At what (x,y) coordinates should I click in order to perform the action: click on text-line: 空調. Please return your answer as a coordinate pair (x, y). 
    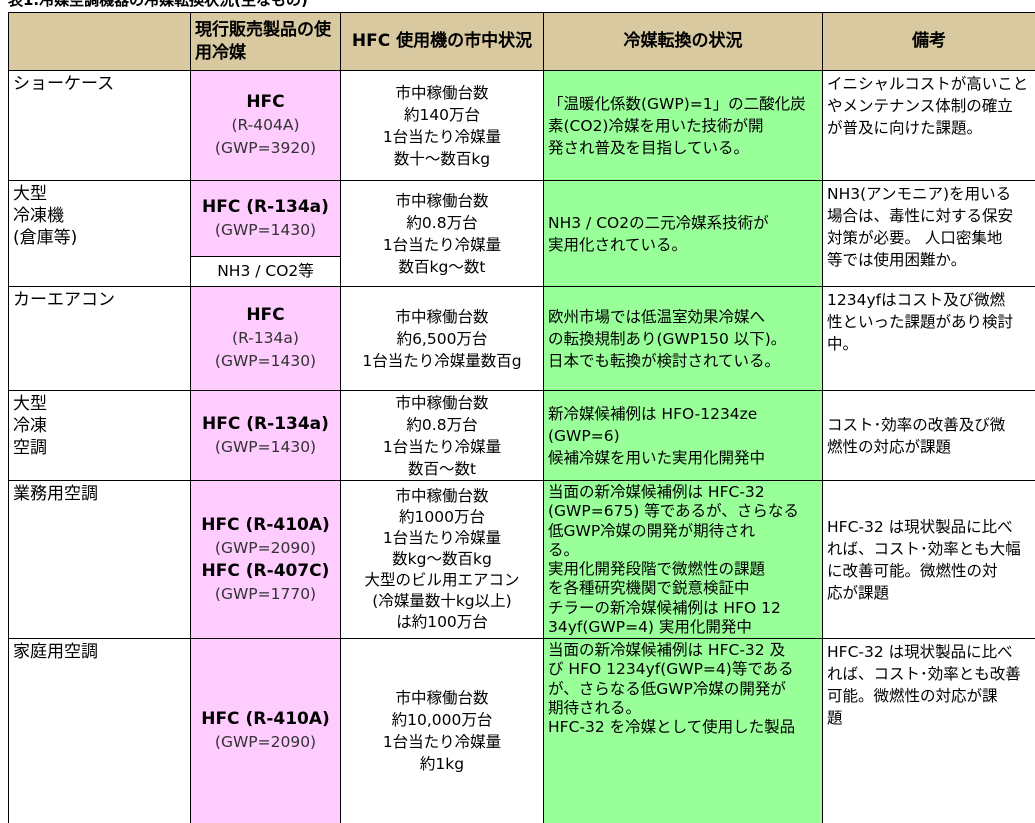
    Looking at the image, I should click on (30, 448).